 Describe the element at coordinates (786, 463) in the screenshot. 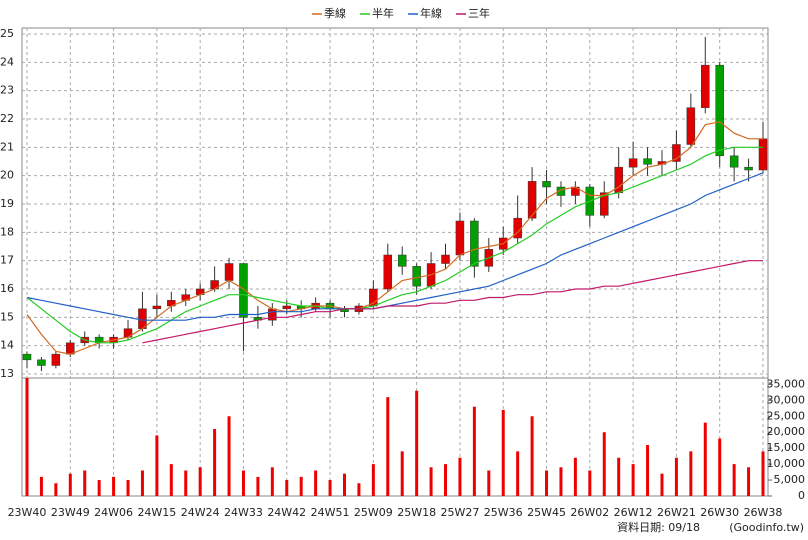

I see `volume-tick-label: 10,000` at that location.